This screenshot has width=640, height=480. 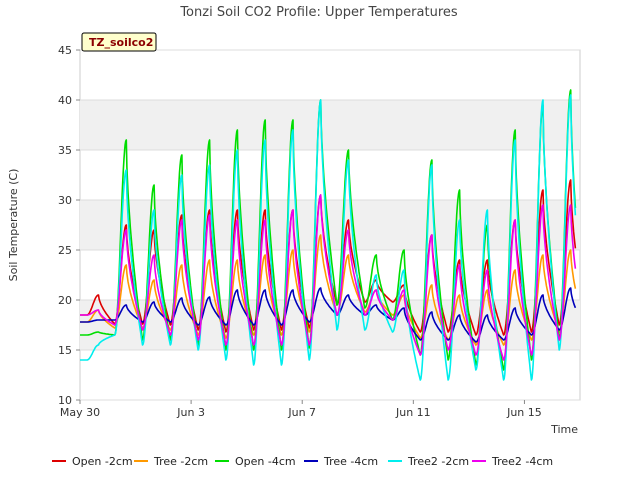 I want to click on y-tick-label: 20, so click(x=65, y=300).